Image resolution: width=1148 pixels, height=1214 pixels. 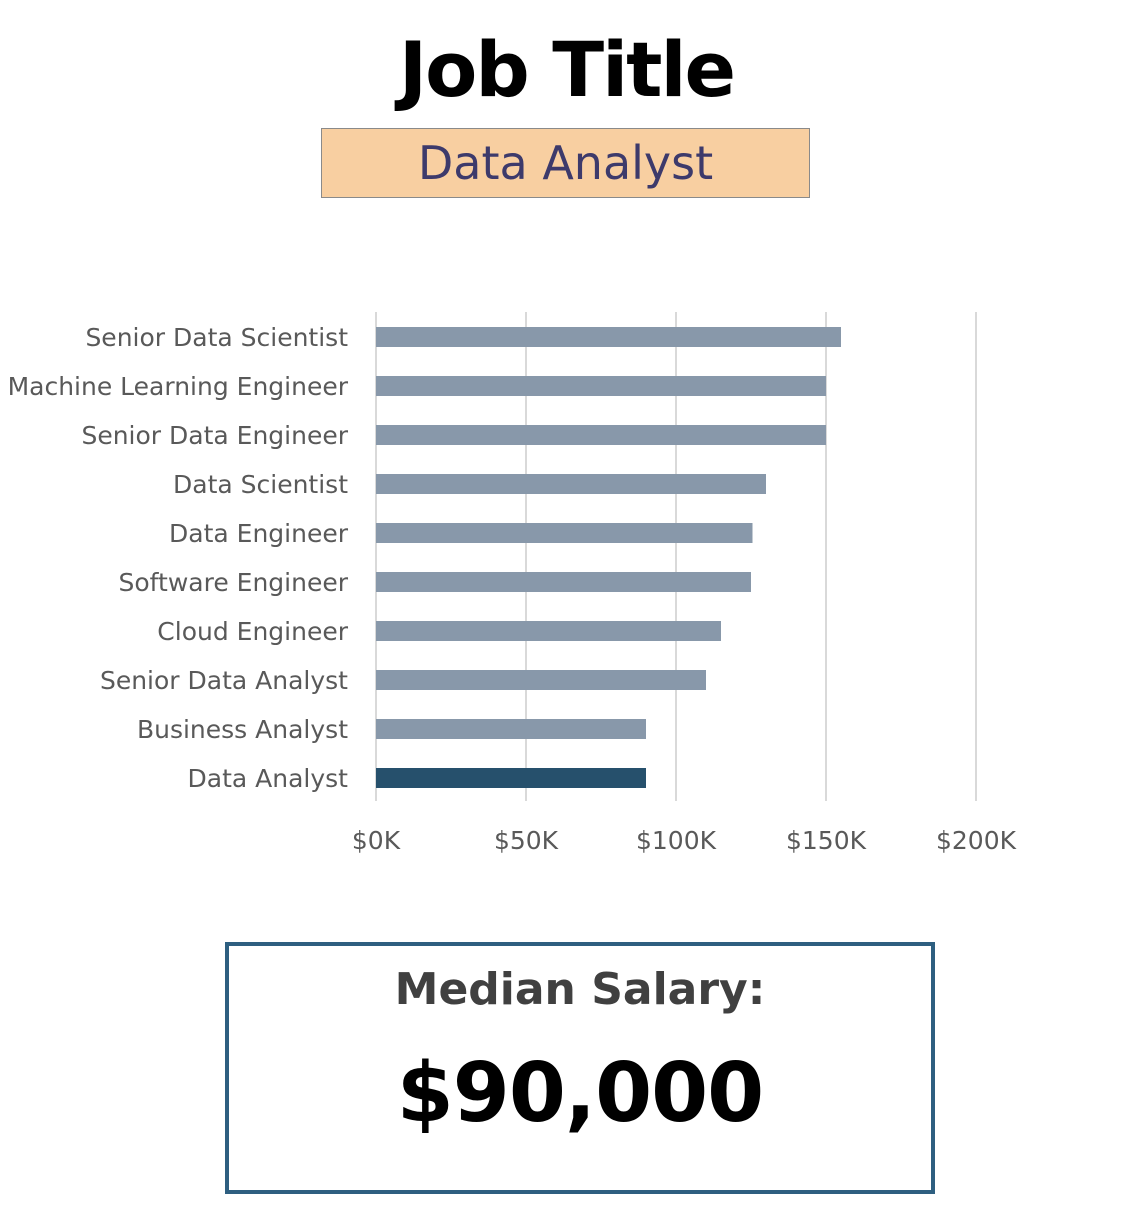 I want to click on x-tick-label: $50K, so click(x=526, y=840).